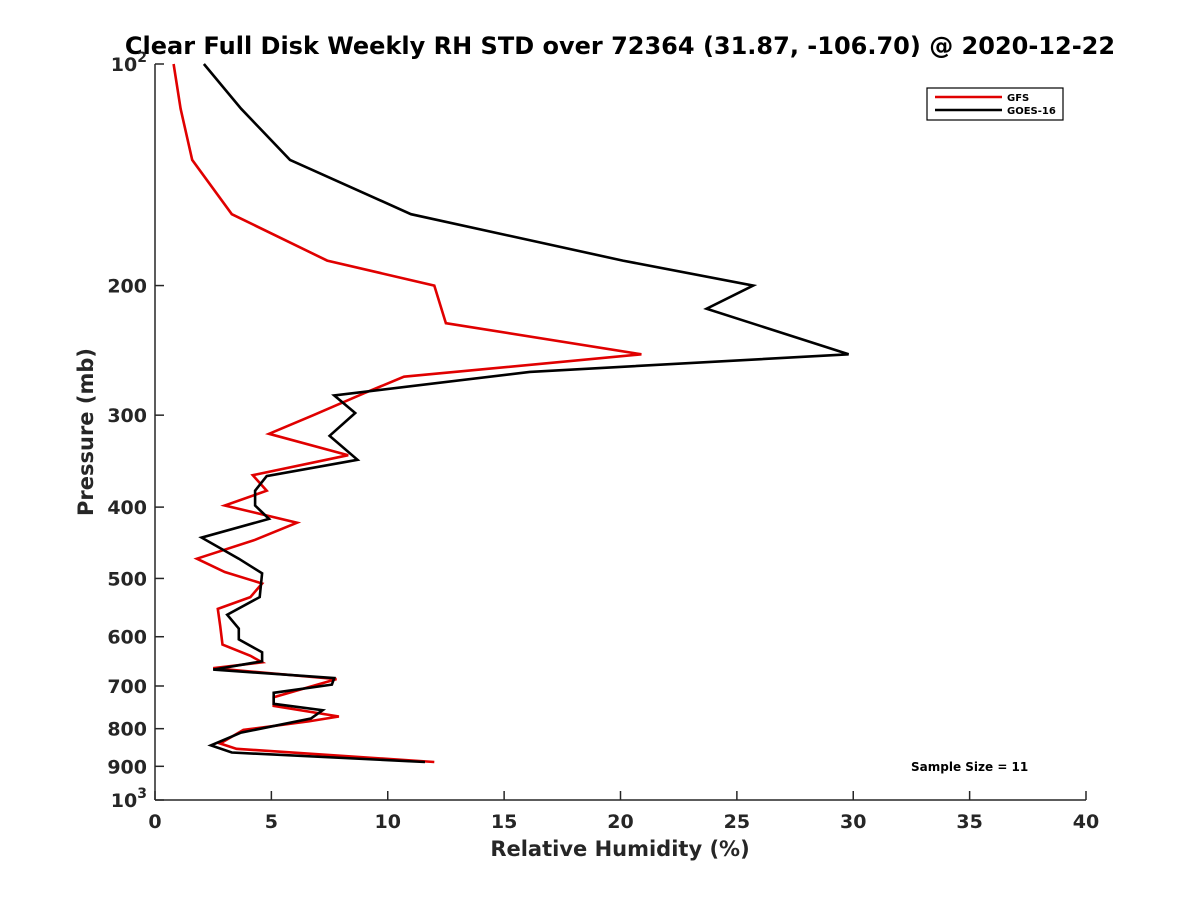  Describe the element at coordinates (388, 822) in the screenshot. I see `x-tick-label: 10` at that location.